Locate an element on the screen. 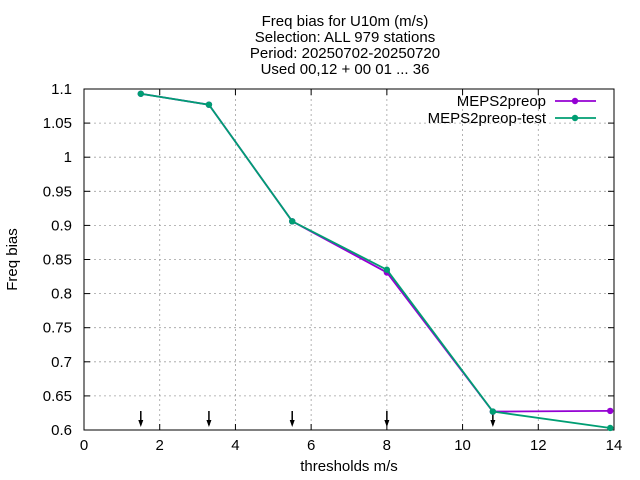 The width and height of the screenshot is (640, 480). y-tick-label: 0.6 is located at coordinates (61, 430).